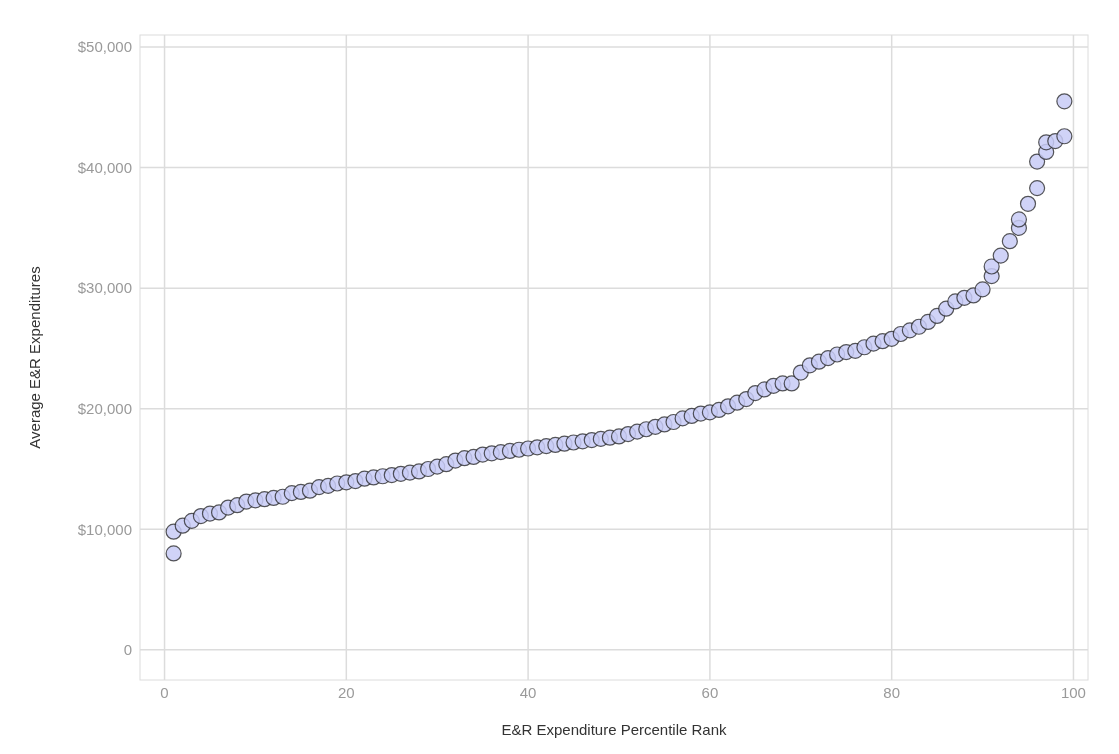 The image size is (1119, 754). I want to click on x-tick-label: 60, so click(710, 692).